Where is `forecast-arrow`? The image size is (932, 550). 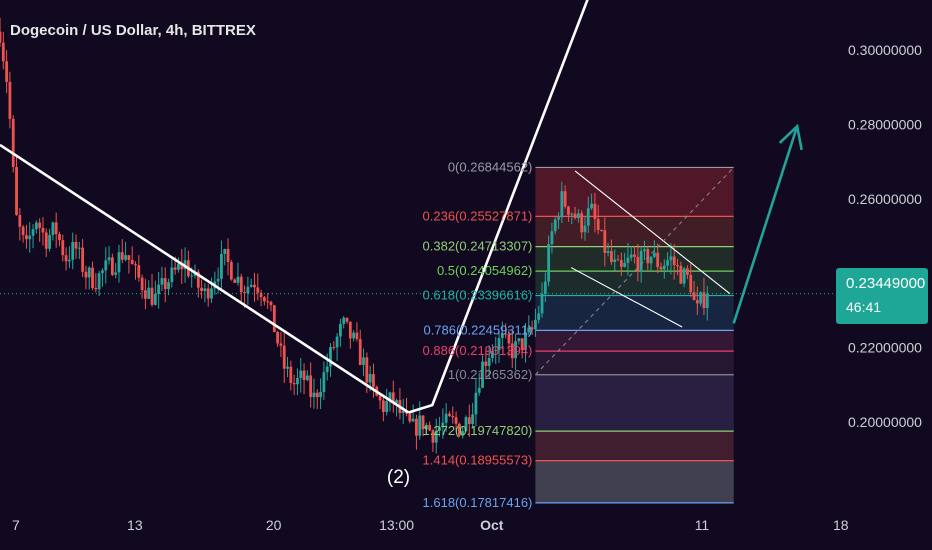
forecast-arrow is located at coordinates (765, 224).